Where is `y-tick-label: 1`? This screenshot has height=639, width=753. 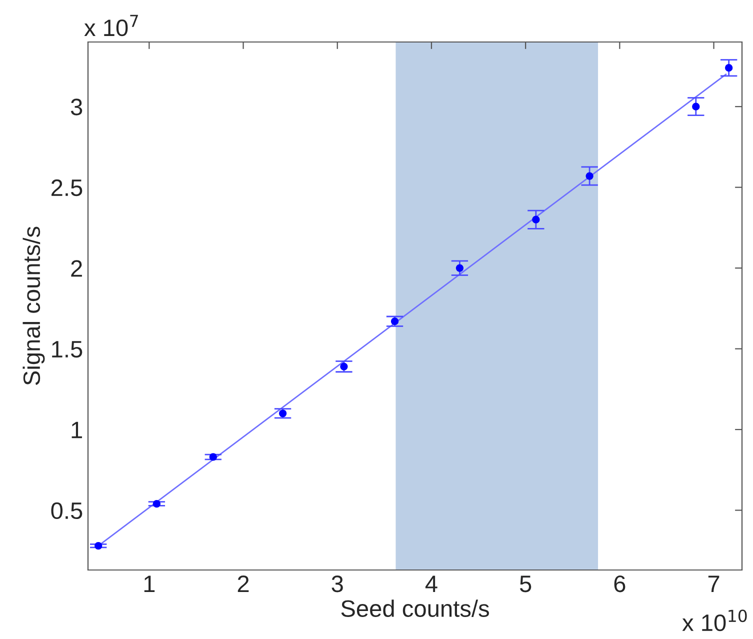
y-tick-label: 1 is located at coordinates (77, 430).